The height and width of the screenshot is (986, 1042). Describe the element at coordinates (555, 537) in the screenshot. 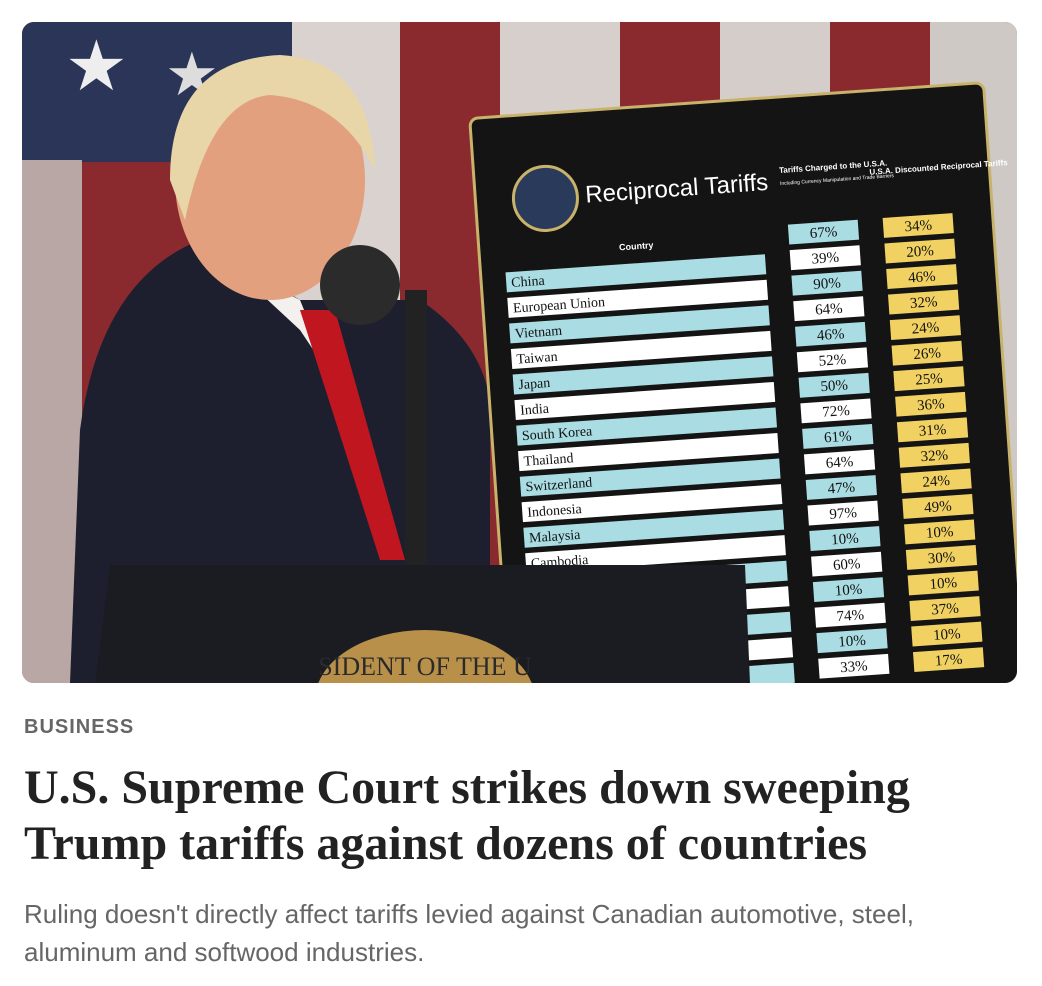

I see `country-name: Malaysia` at that location.